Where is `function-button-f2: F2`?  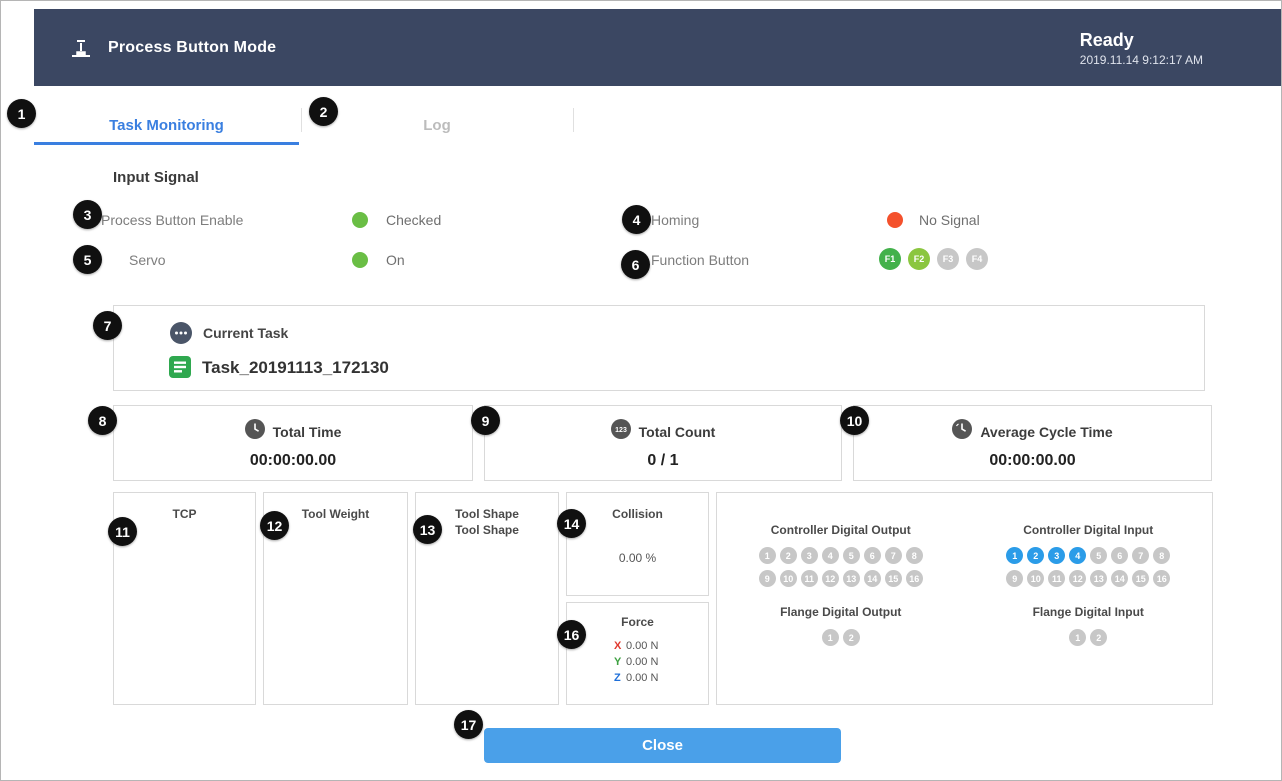 function-button-f2: F2 is located at coordinates (919, 259).